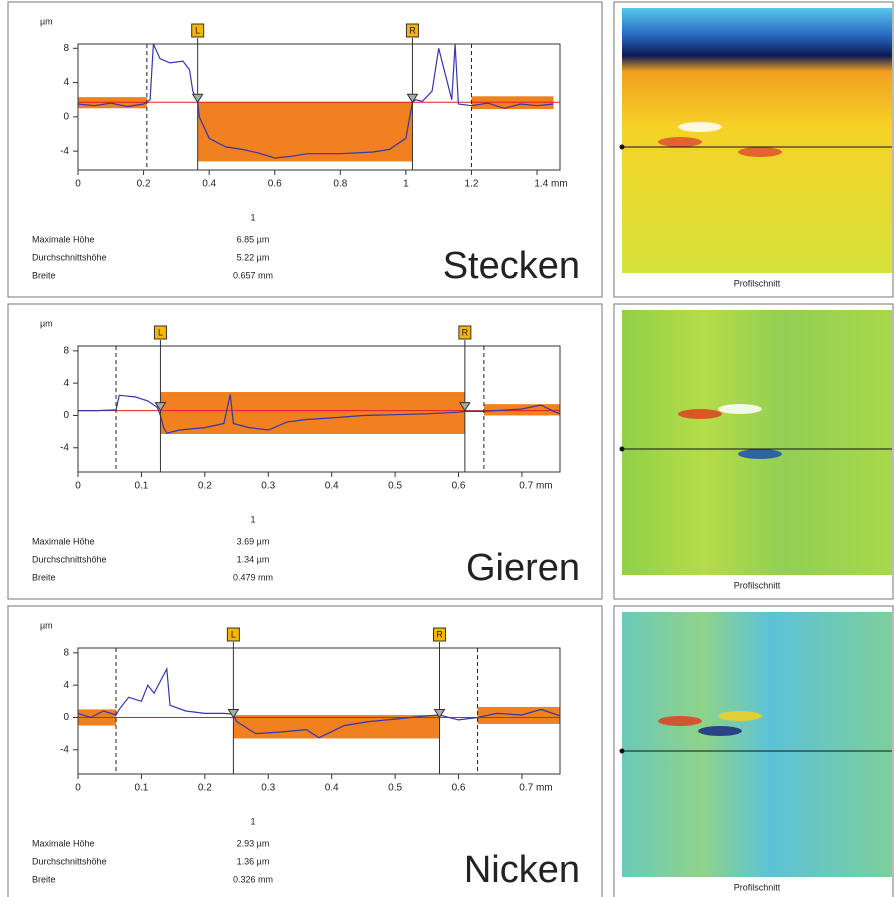  What do you see at coordinates (253, 843) in the screenshot?
I see `stats-value: 2.93 µm` at bounding box center [253, 843].